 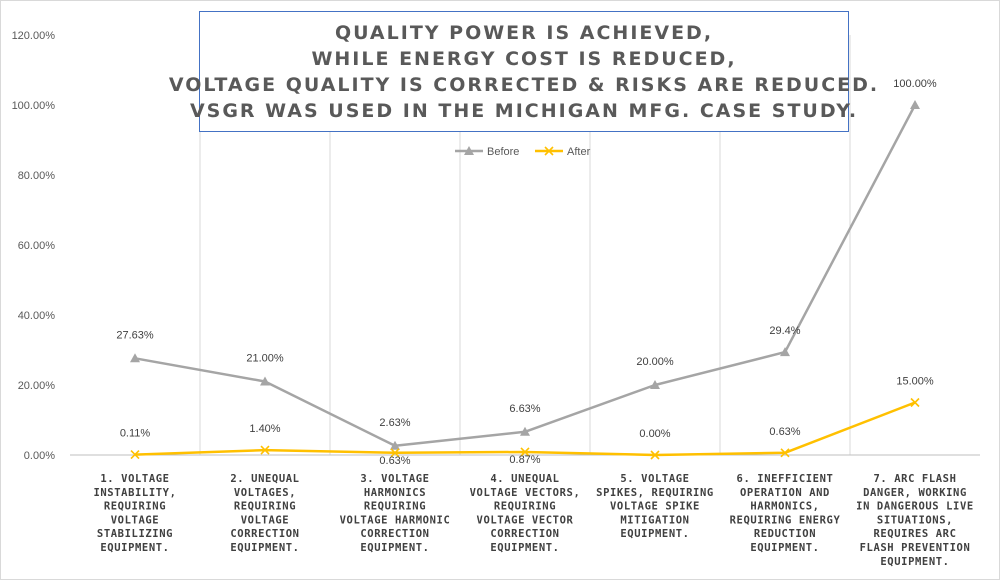 What do you see at coordinates (654, 520) in the screenshot?
I see `x-category-label-line: MITIGATION` at bounding box center [654, 520].